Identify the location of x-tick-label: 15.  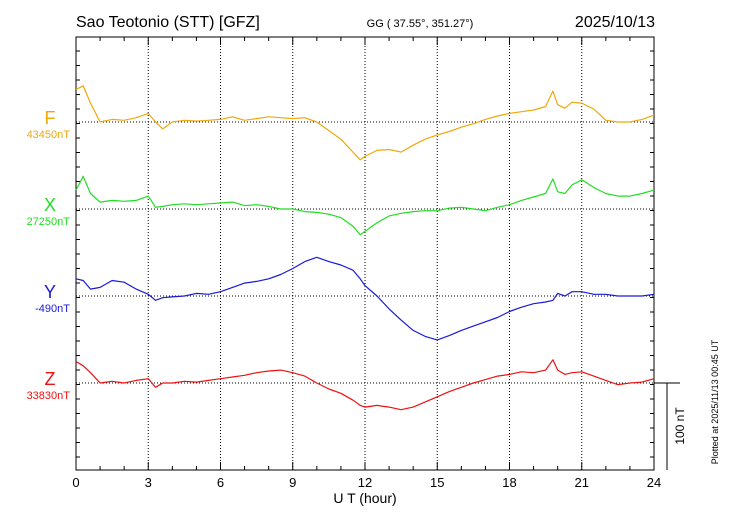
(437, 482).